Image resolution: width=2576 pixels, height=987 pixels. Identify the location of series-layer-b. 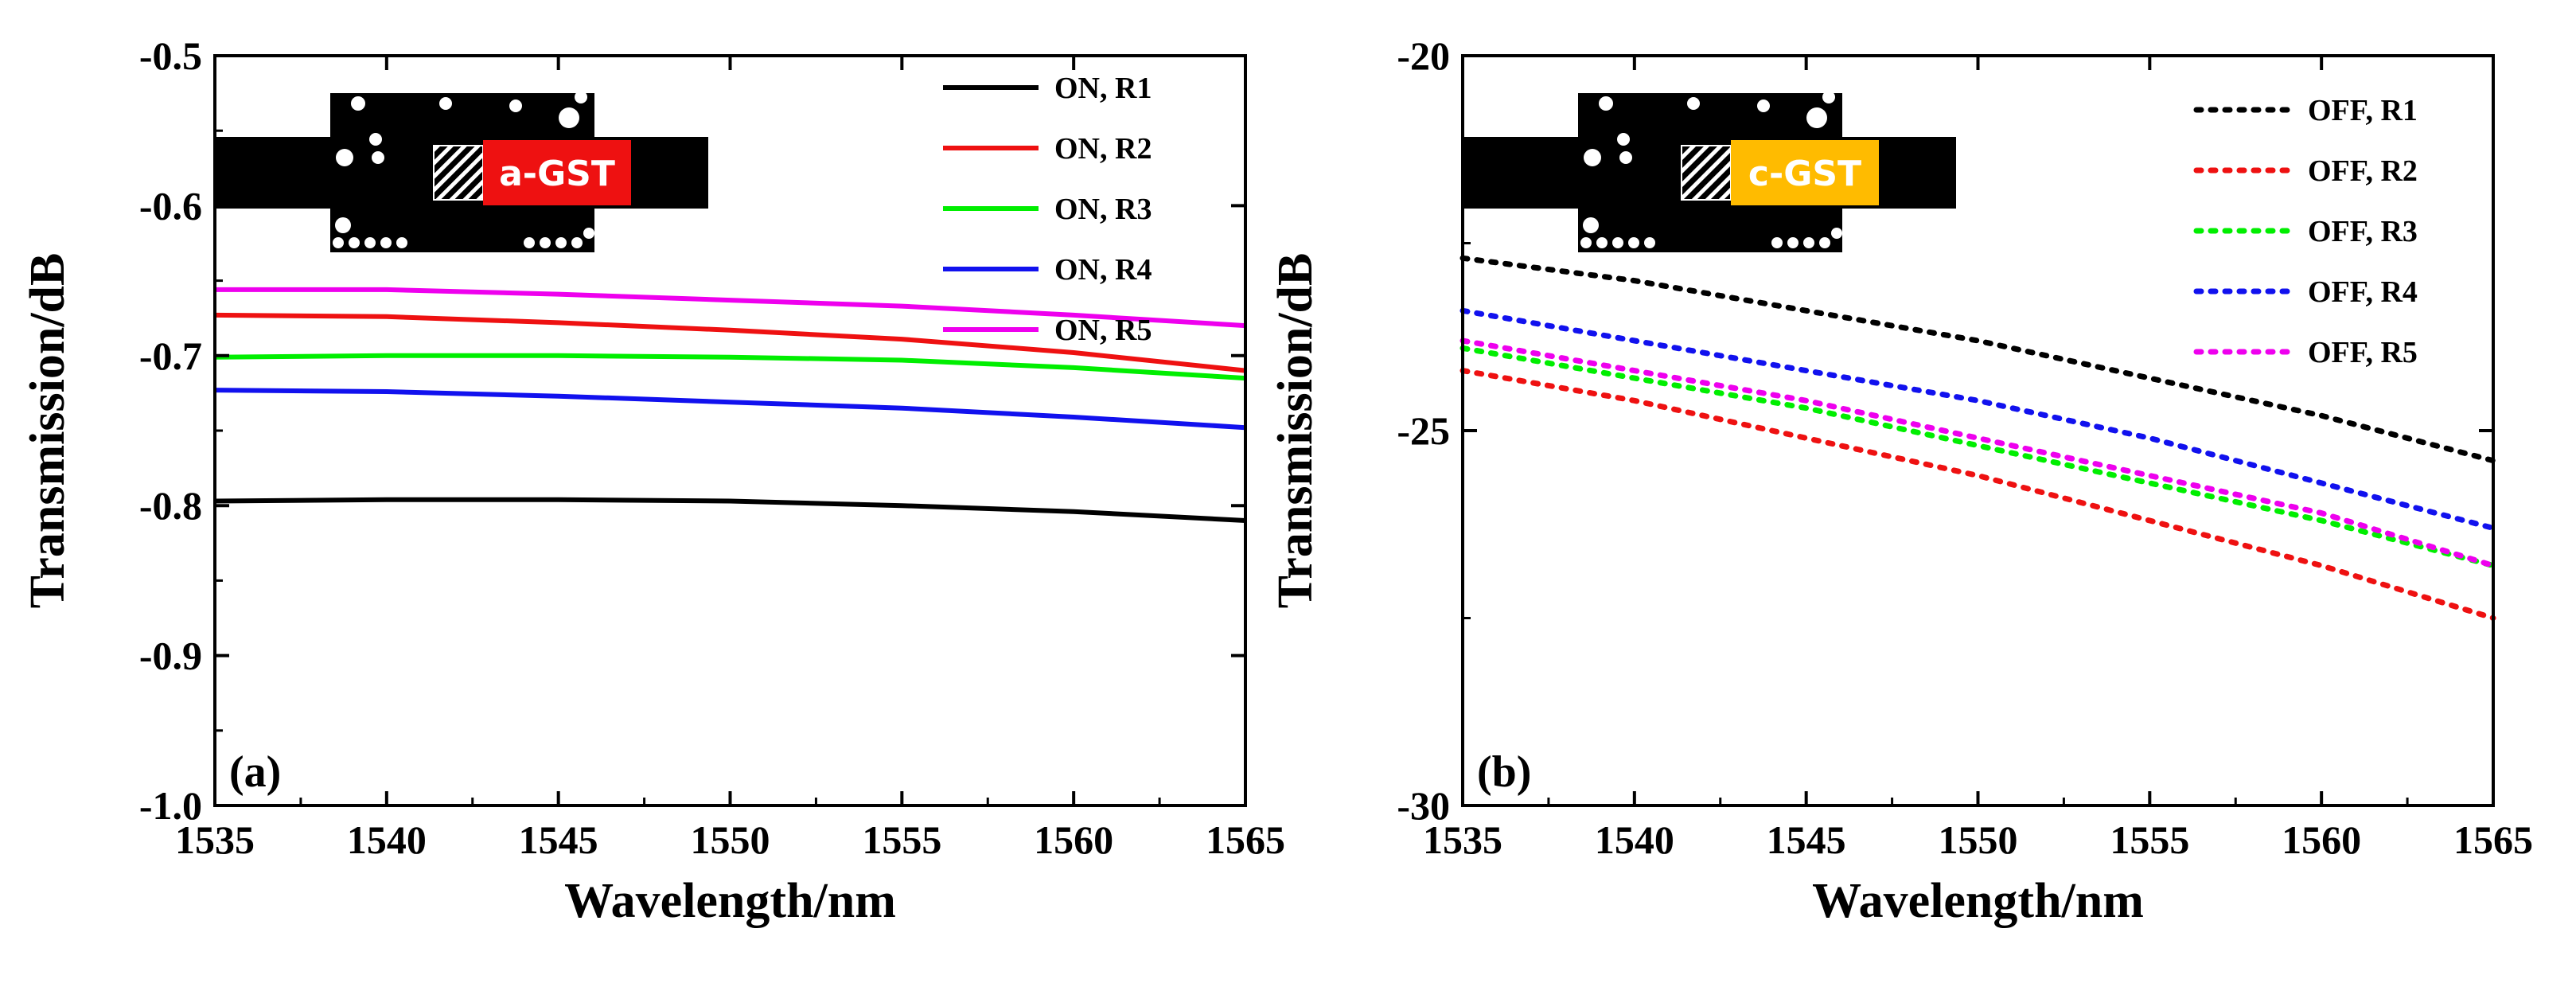
(1977, 438).